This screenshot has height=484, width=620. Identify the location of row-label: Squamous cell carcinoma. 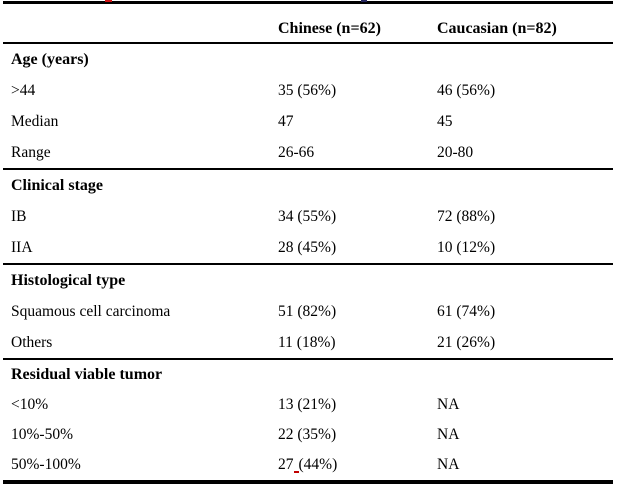
(91, 311).